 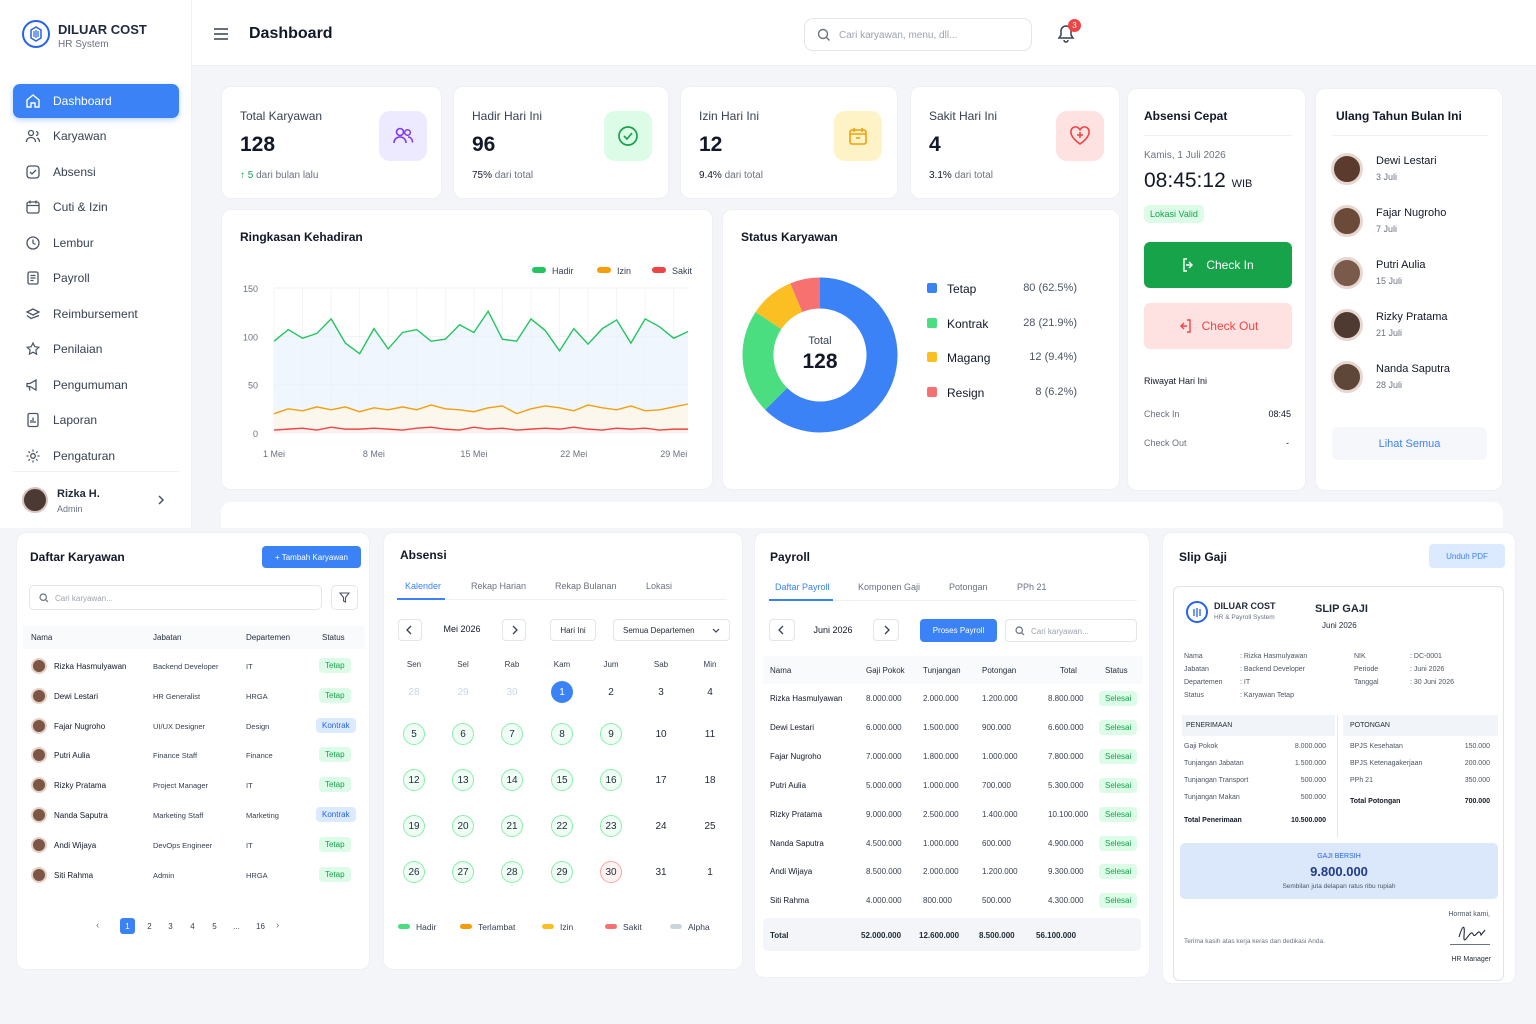 I want to click on sidebar-item-reimbursement: Reimbursement, so click(x=96, y=314).